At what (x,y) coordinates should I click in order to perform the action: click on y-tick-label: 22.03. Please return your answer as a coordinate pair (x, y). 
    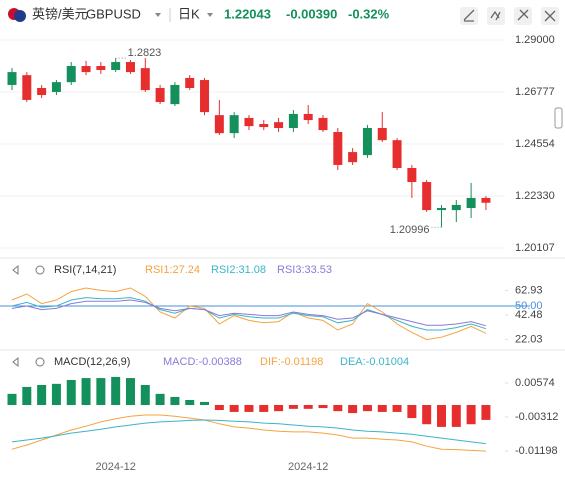
    Looking at the image, I should click on (529, 339).